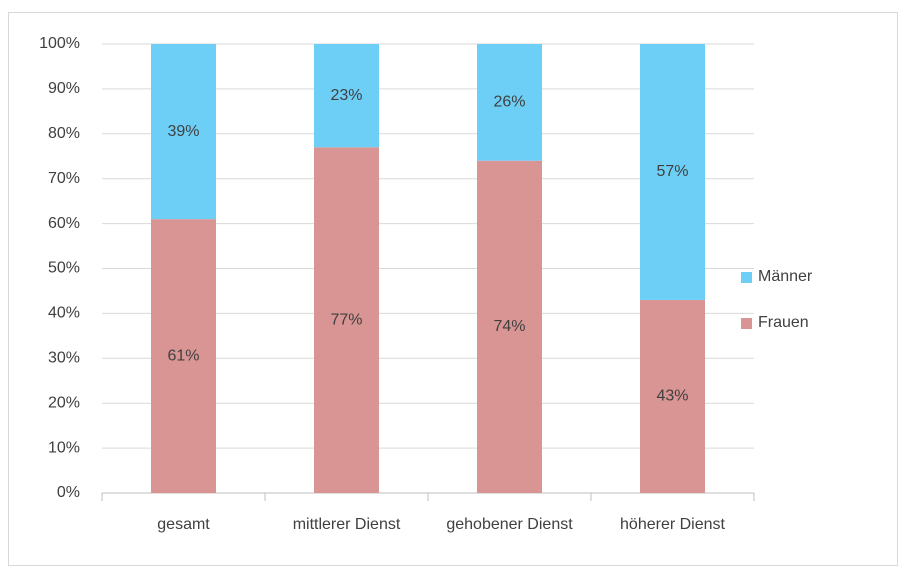 Image resolution: width=907 pixels, height=577 pixels. I want to click on legend-label: Männer, so click(785, 276).